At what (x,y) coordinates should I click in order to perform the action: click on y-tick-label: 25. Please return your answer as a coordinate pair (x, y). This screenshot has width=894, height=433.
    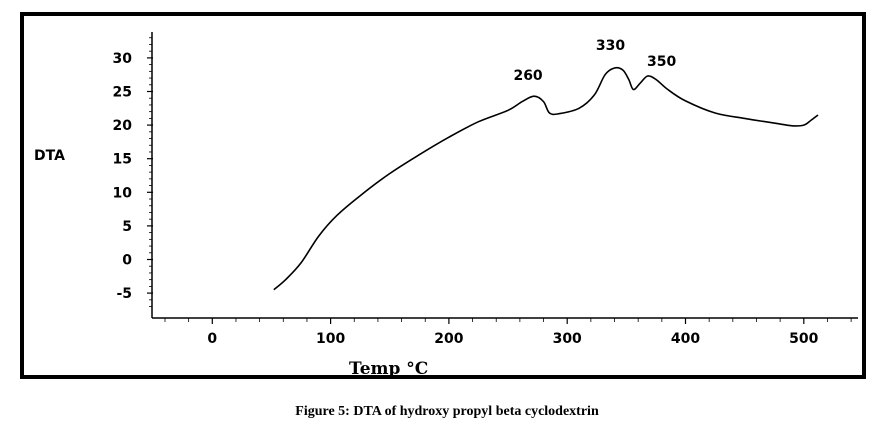
    Looking at the image, I should click on (122, 93).